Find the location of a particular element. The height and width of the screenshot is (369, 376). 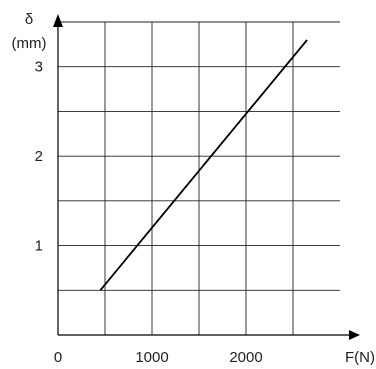

y-axis-arrow-icon is located at coordinates (58, 20).